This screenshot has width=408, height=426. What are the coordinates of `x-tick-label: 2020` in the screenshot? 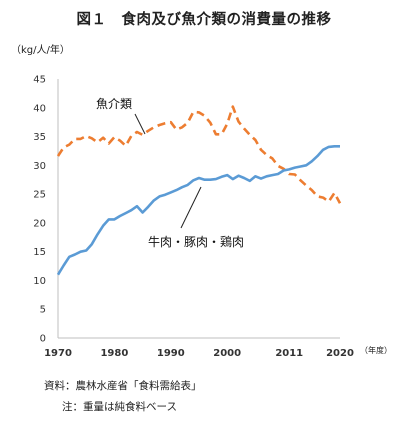 It's located at (340, 353).